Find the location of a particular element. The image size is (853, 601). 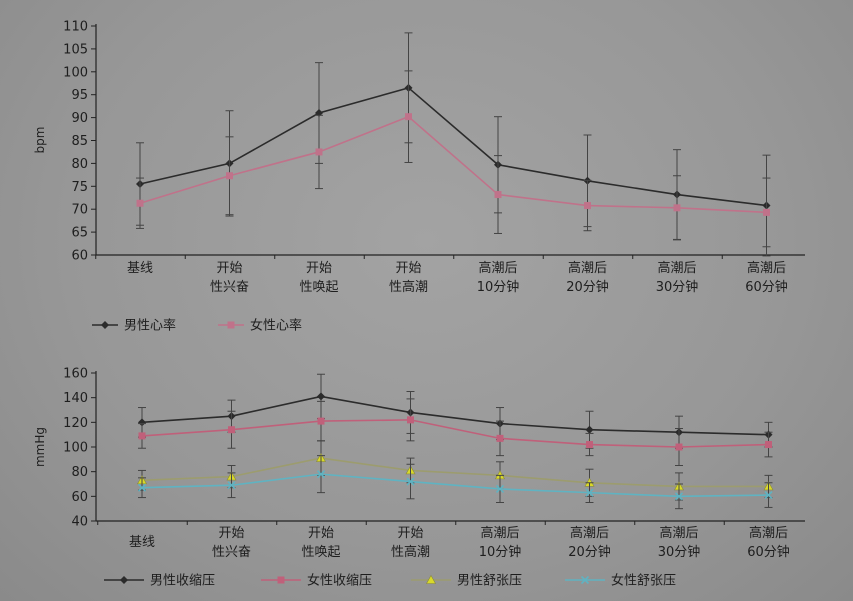

y-tick-label: 160 is located at coordinates (75, 374).